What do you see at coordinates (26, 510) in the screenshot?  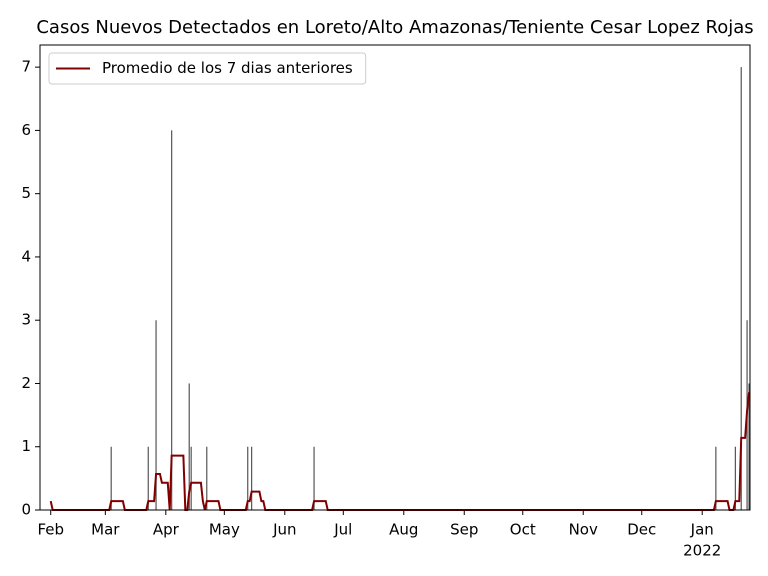 I see `y-tick-label: 0` at bounding box center [26, 510].